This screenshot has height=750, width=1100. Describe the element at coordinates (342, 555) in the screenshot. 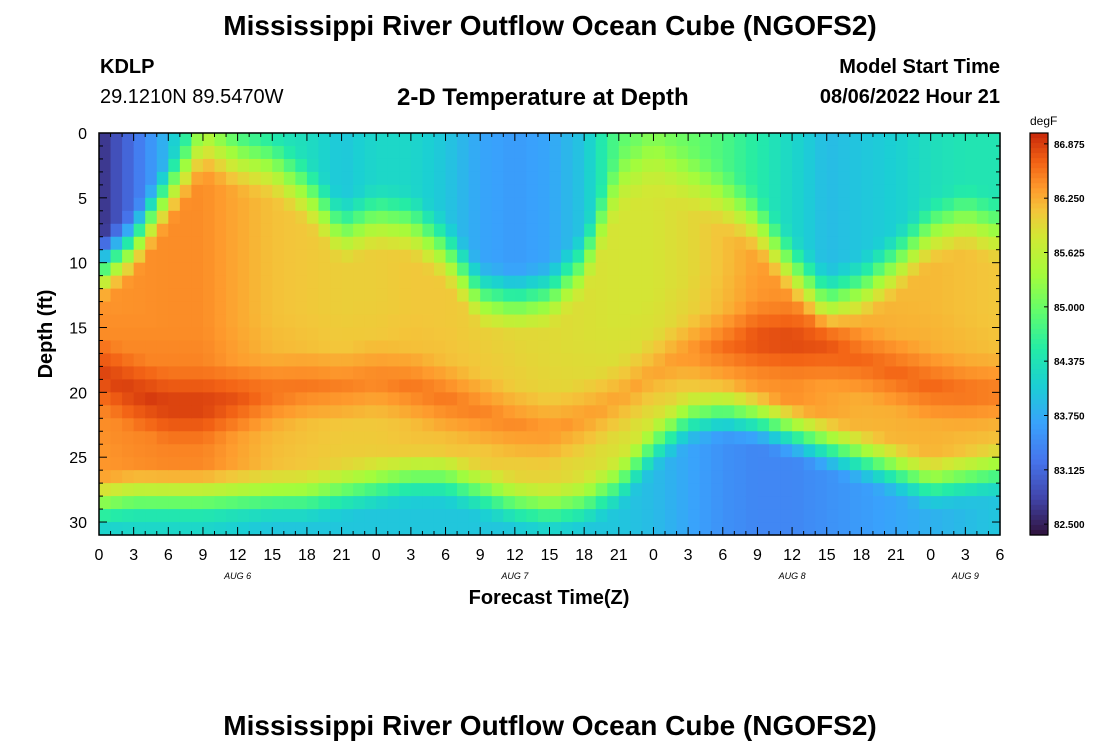

I see `x-tick-label: 21` at that location.